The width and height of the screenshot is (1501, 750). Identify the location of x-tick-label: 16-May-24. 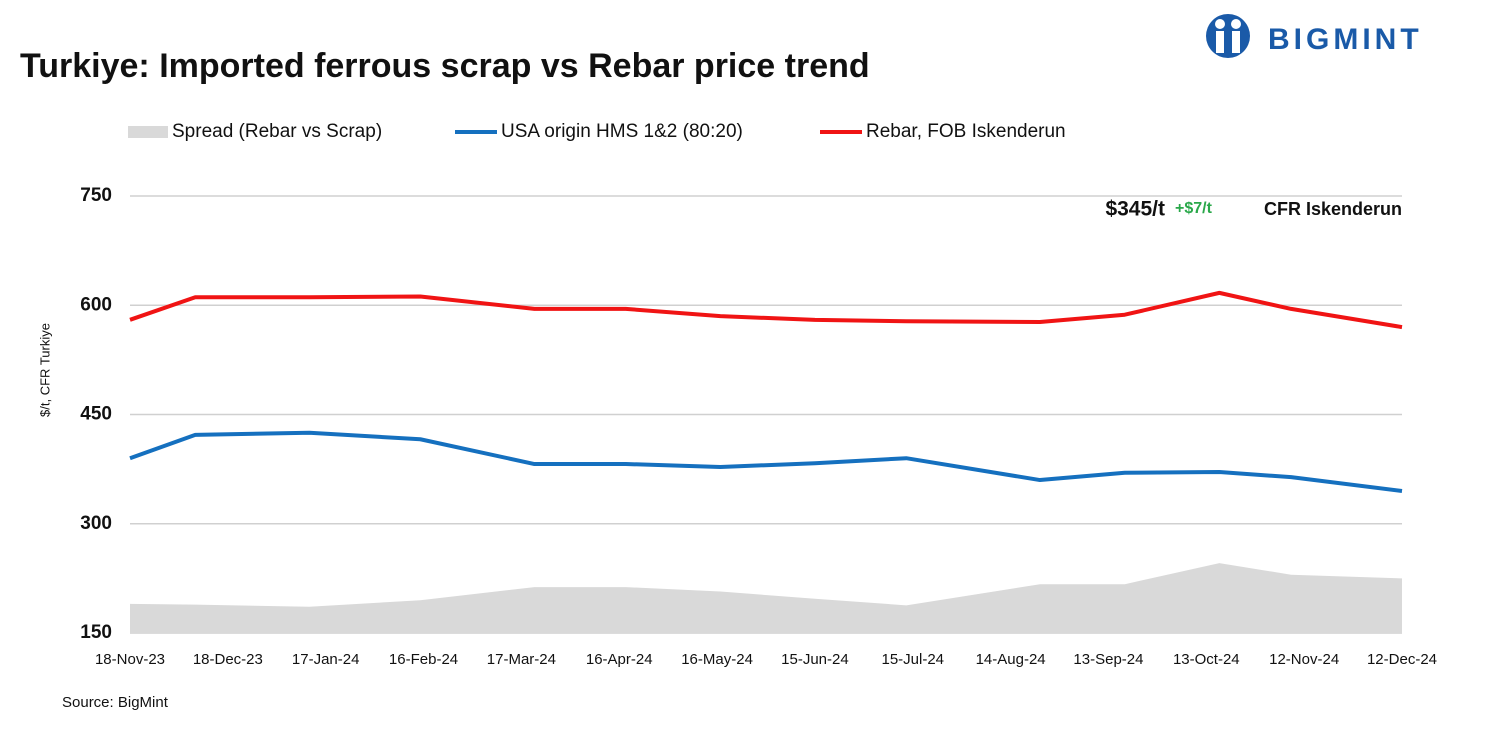
(717, 659).